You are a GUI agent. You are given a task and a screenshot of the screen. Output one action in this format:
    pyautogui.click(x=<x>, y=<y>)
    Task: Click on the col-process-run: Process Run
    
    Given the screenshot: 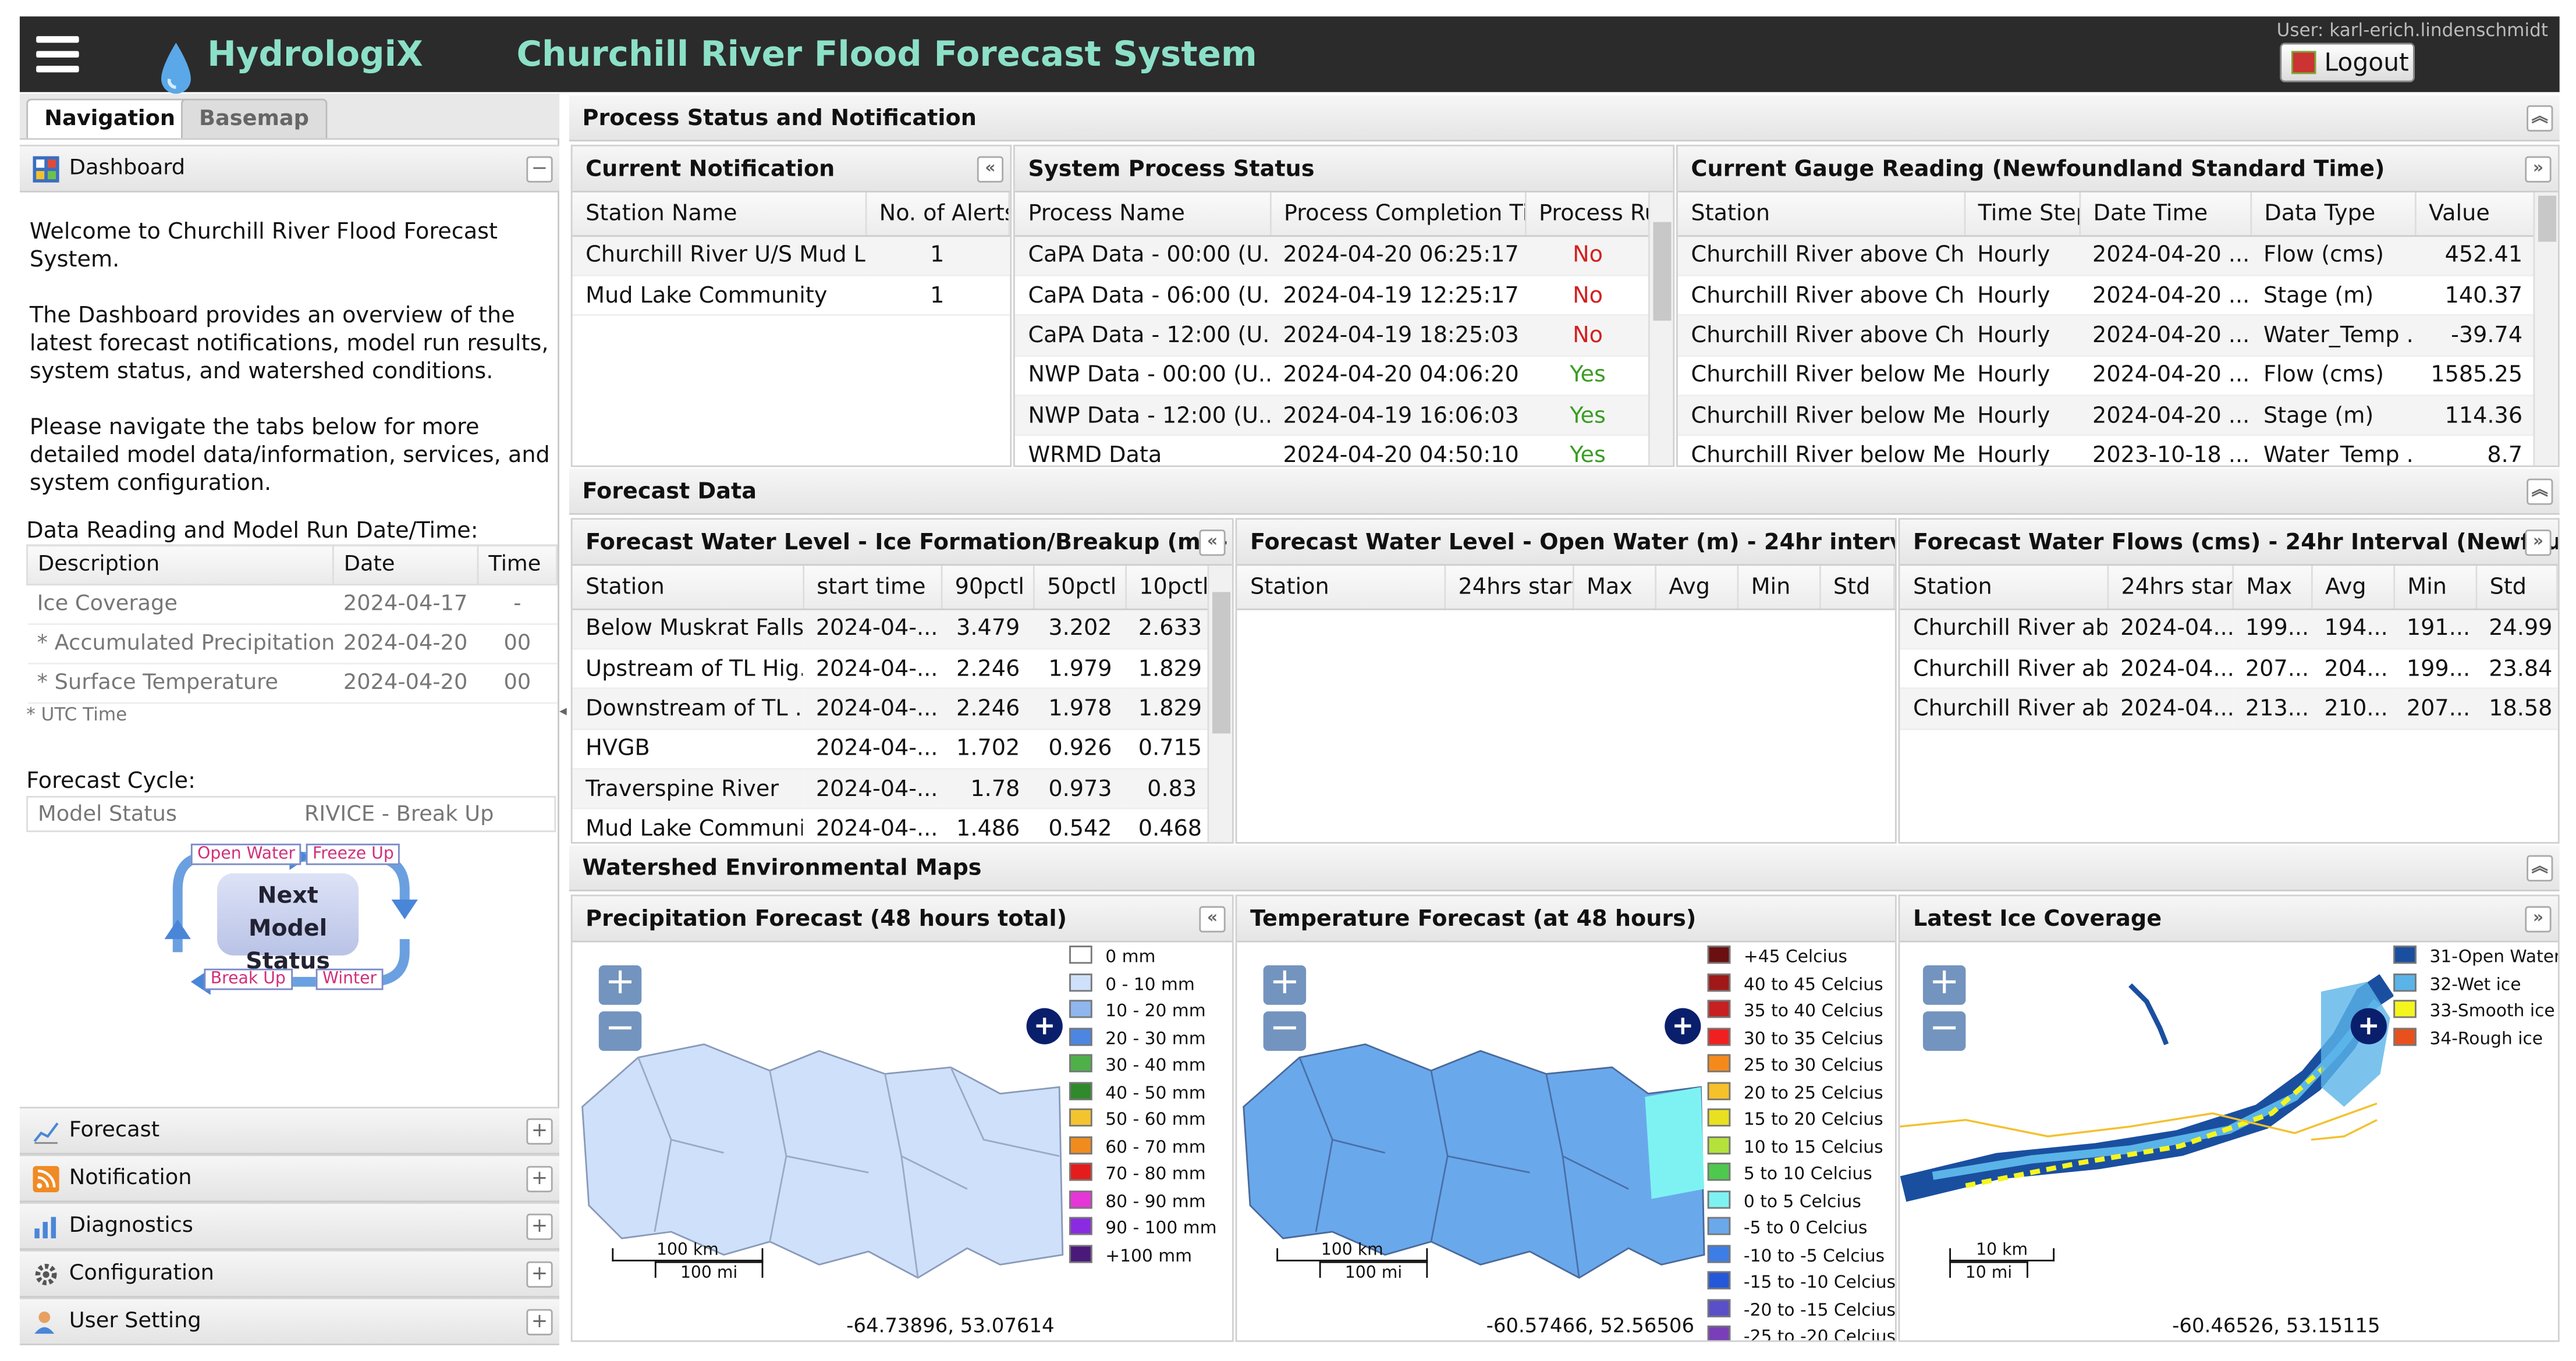 What is the action you would take?
    pyautogui.click(x=1588, y=214)
    